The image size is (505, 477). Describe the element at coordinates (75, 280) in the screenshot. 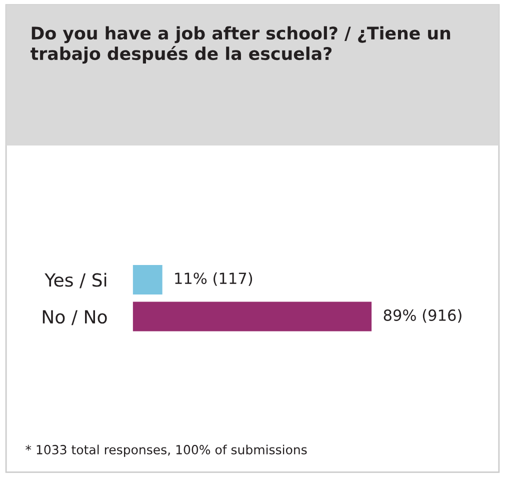

I see `y-tick-label: Yes / Si` at that location.